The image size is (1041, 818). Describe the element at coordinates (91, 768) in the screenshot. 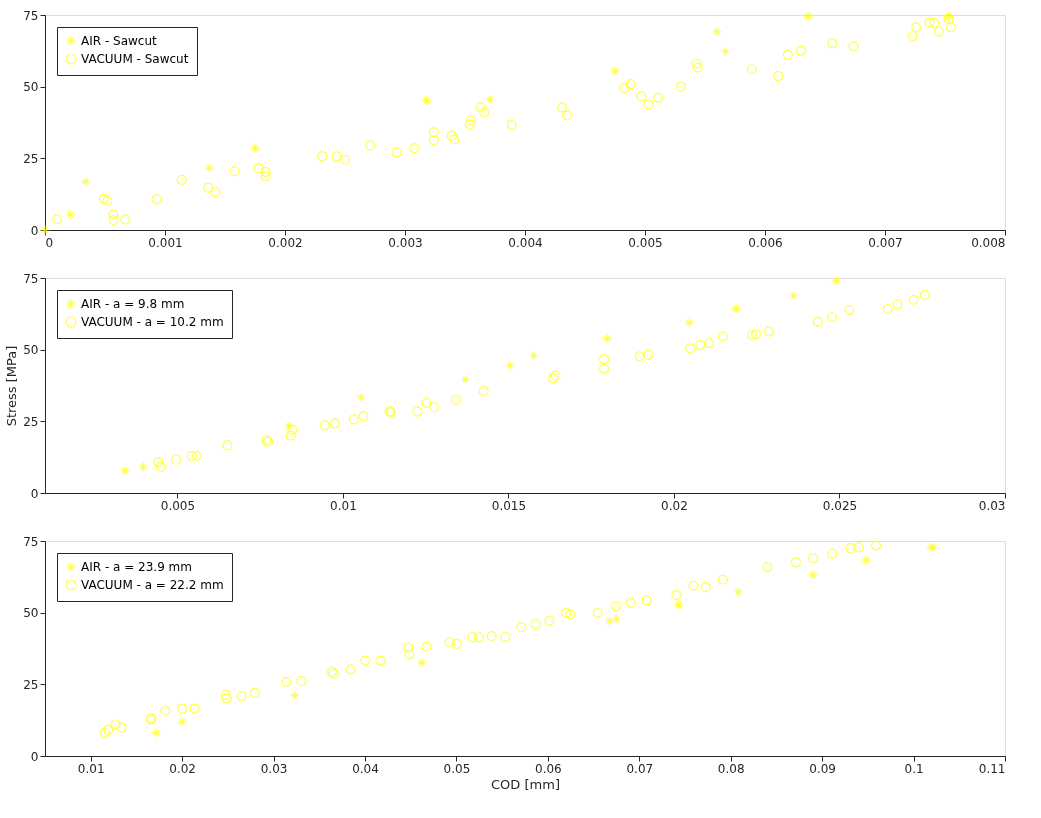

I see `x-tick-label: 0.01` at that location.